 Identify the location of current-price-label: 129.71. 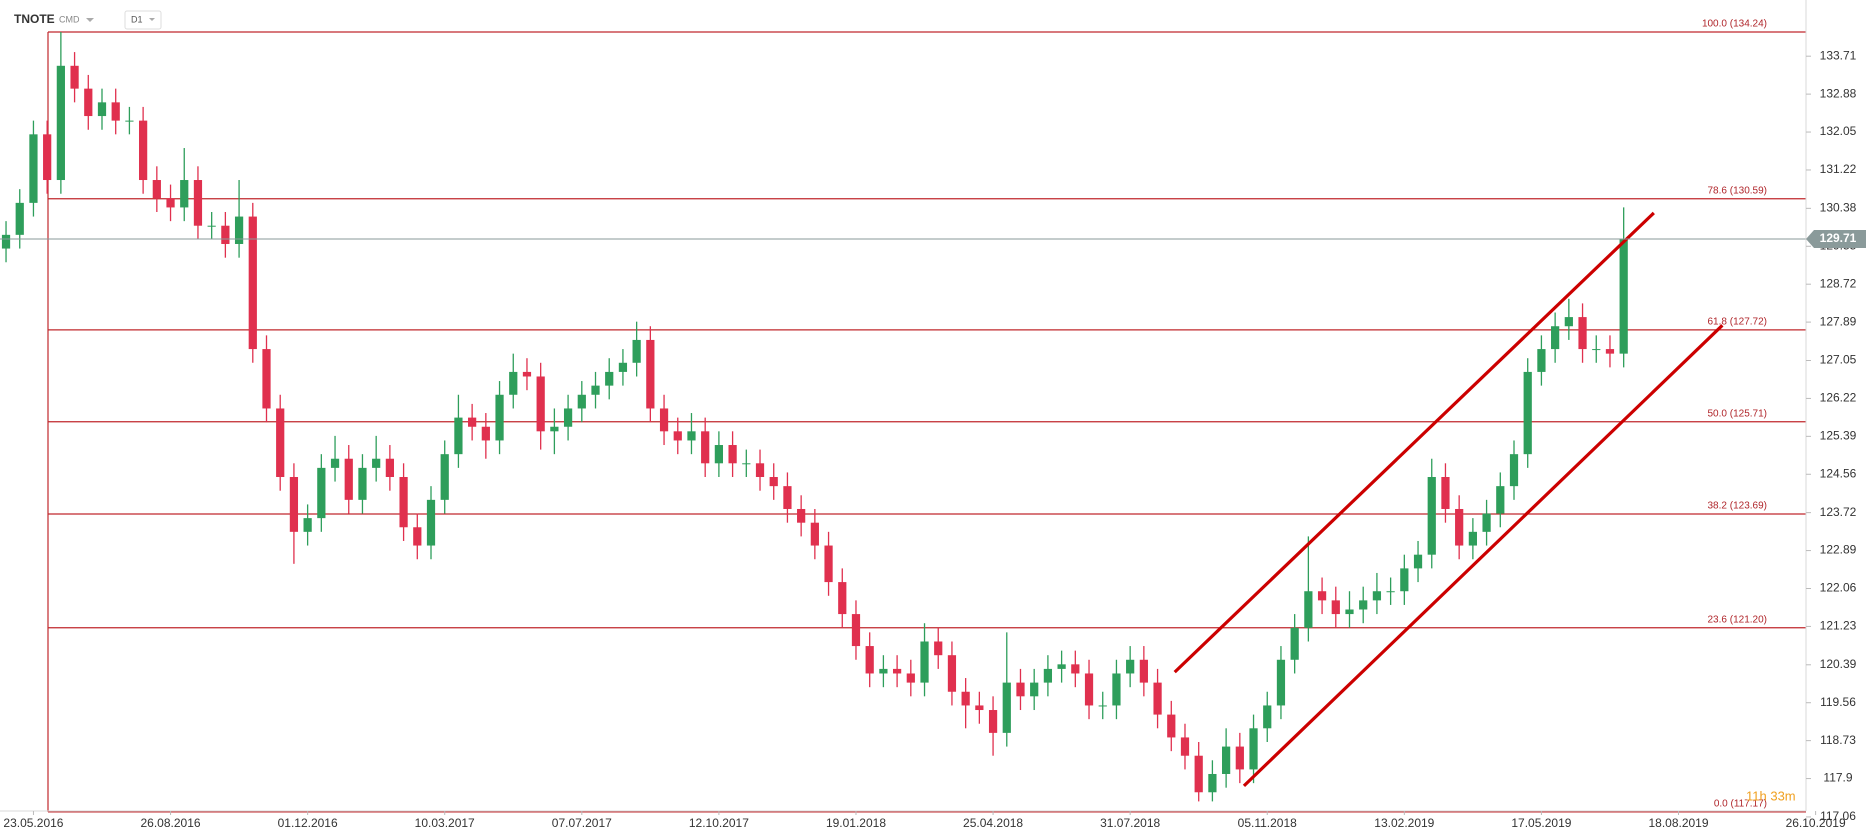
(1838, 238).